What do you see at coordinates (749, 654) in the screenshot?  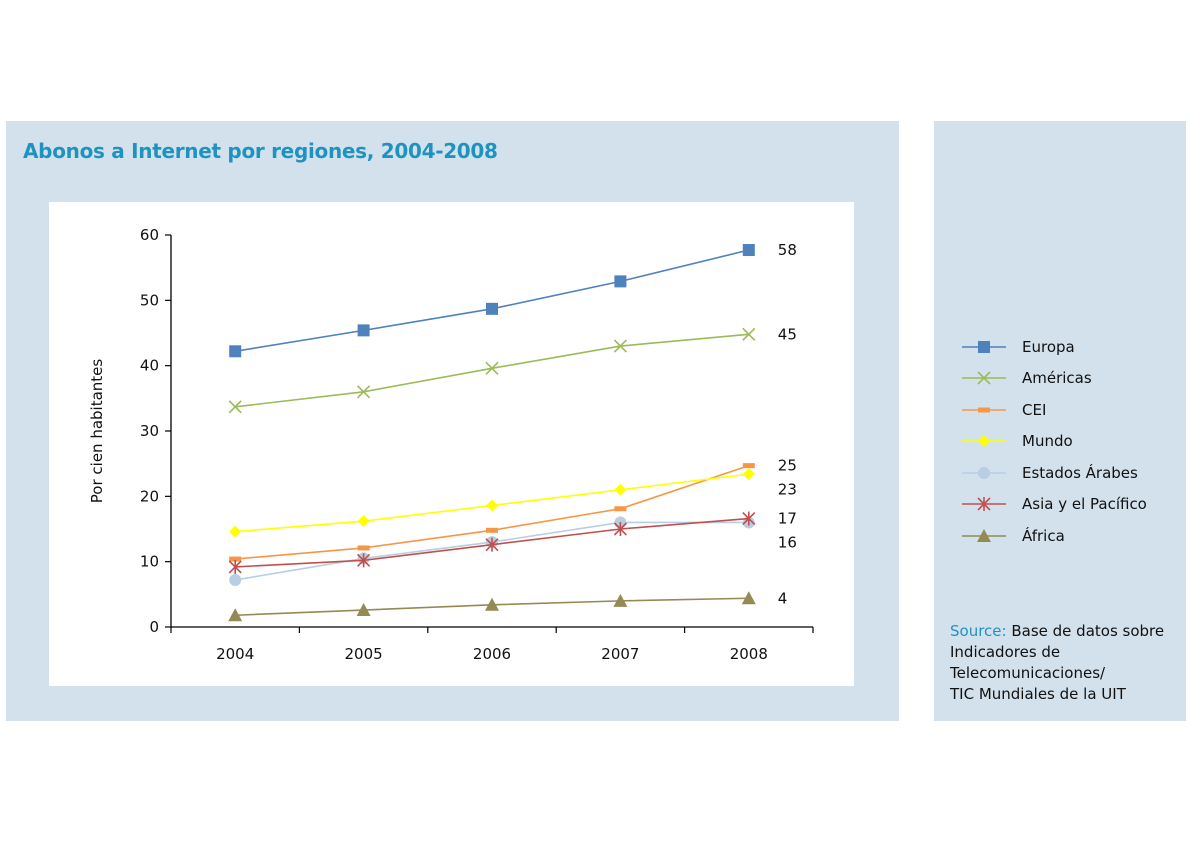 I see `x-tick-label: 2008` at bounding box center [749, 654].